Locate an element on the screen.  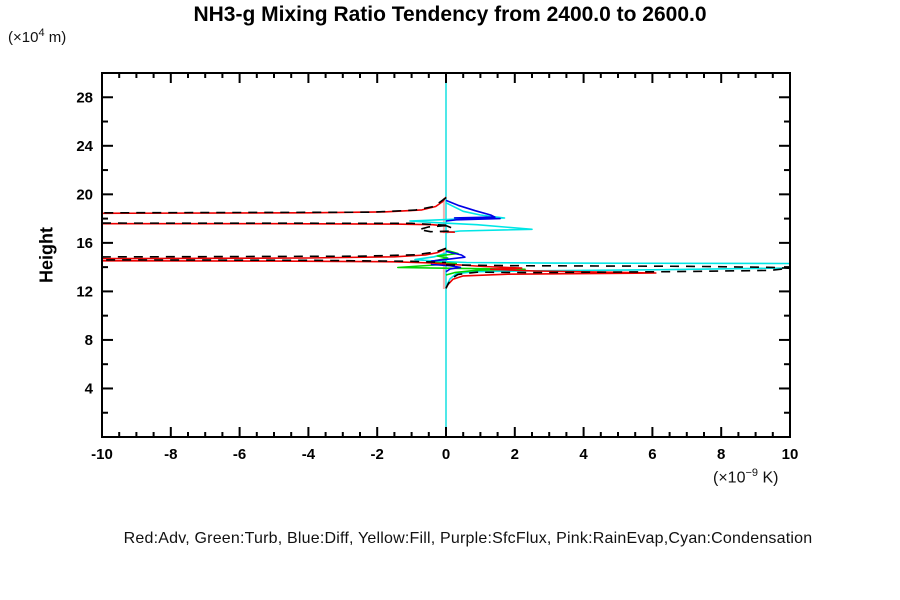
x-tick-label: 4 is located at coordinates (583, 454).